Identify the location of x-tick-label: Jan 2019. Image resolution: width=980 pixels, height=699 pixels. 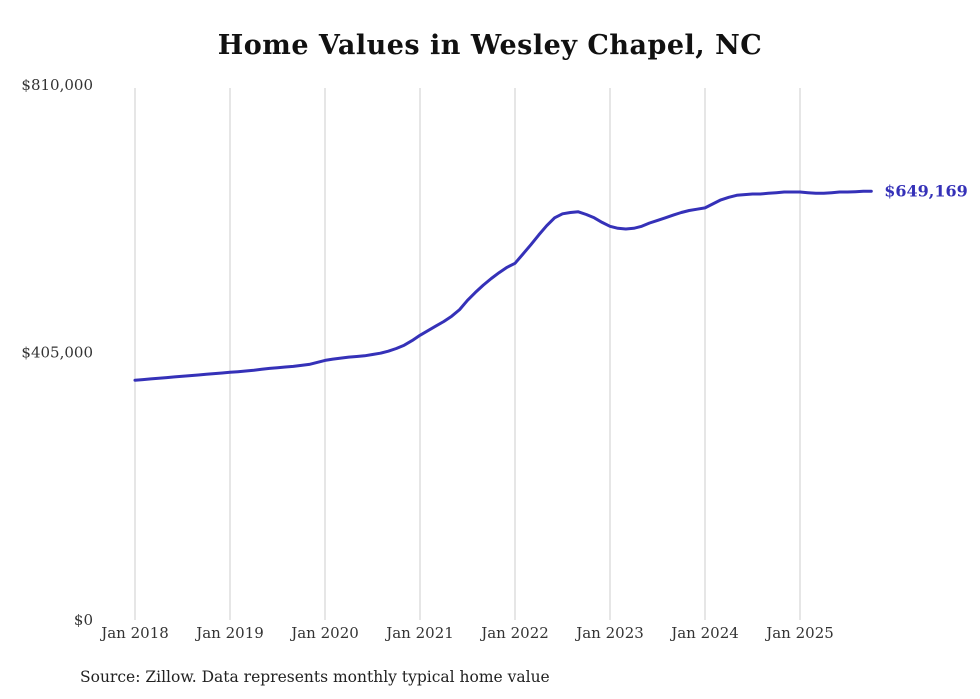
(229, 633).